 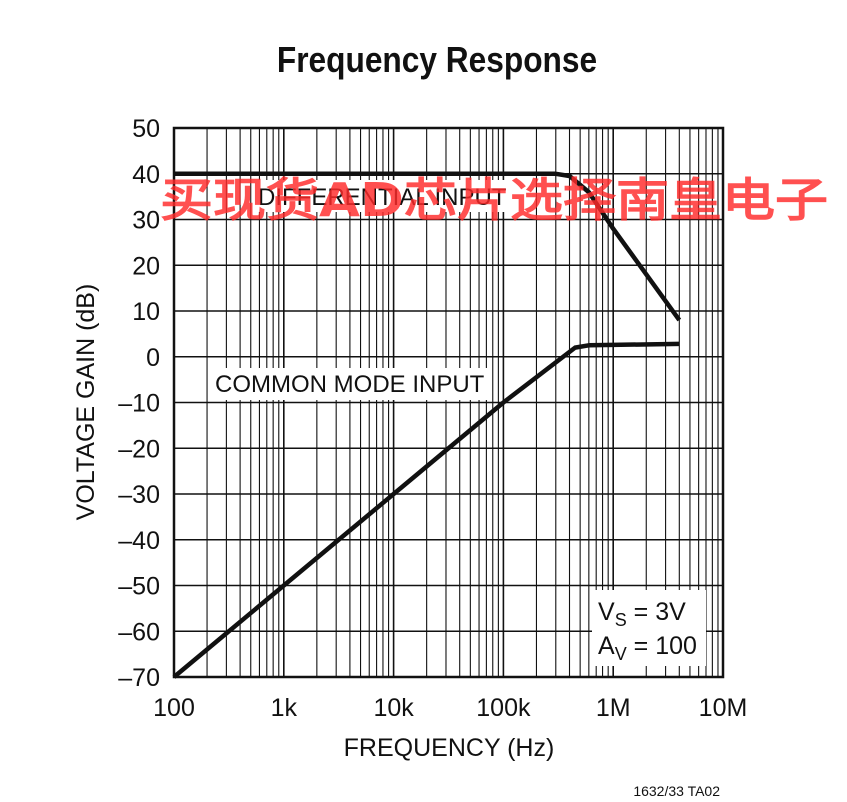 I want to click on conditions-box-bg, so click(x=649, y=628).